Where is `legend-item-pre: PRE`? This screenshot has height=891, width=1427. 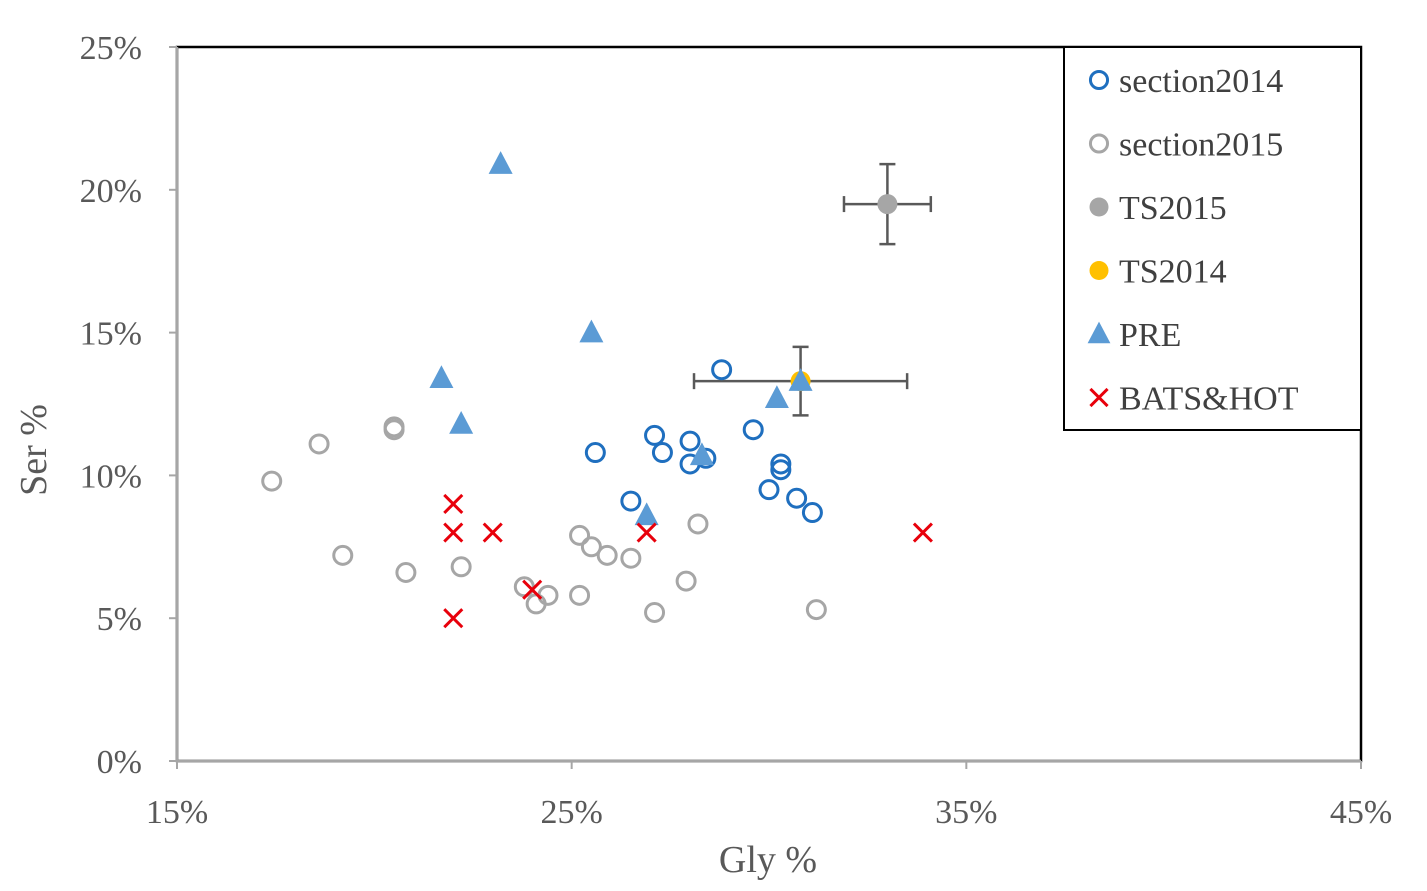
legend-item-pre: PRE is located at coordinates (1134, 335).